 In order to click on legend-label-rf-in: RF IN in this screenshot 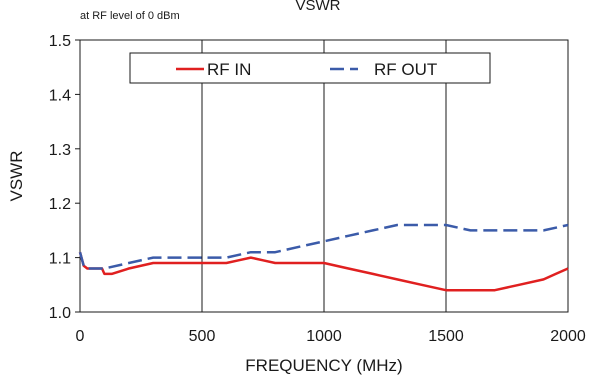, I will do `click(229, 69)`.